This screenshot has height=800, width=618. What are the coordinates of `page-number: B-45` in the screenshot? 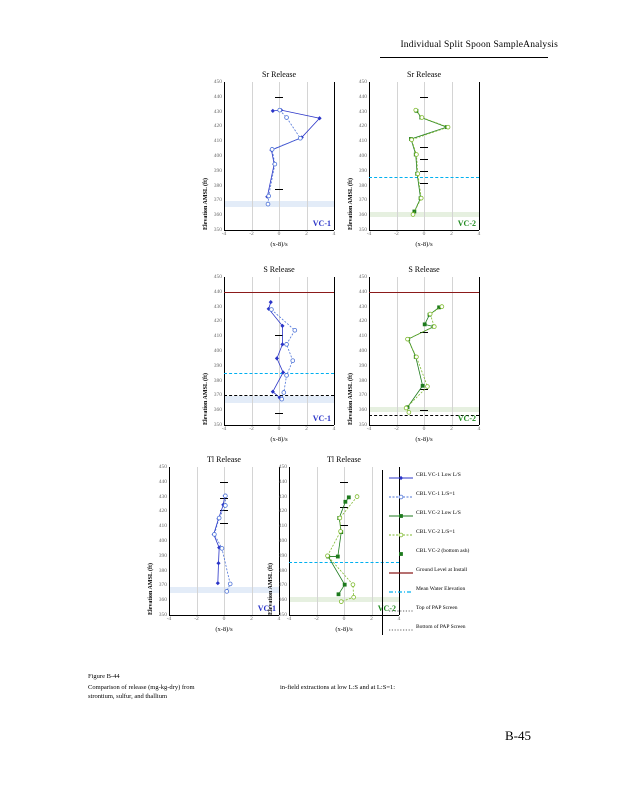 It's located at (518, 735).